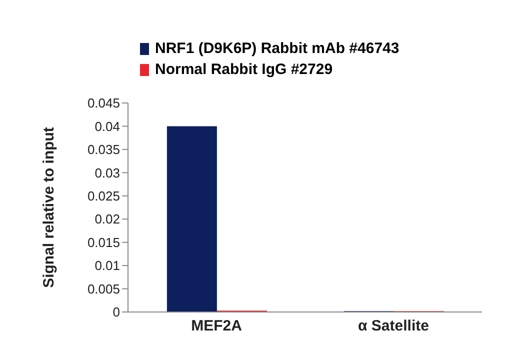  I want to click on y-tick-label: 0.015, so click(103, 242).